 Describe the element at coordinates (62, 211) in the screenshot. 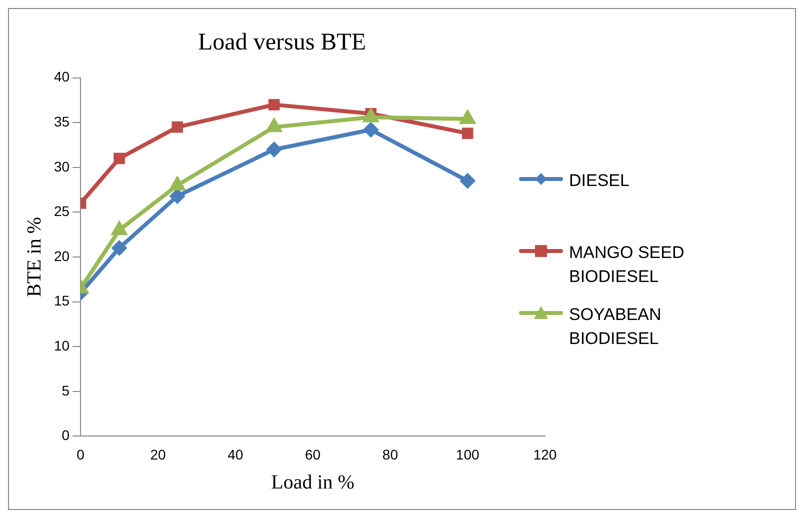

I see `y-tick-label: 25` at that location.